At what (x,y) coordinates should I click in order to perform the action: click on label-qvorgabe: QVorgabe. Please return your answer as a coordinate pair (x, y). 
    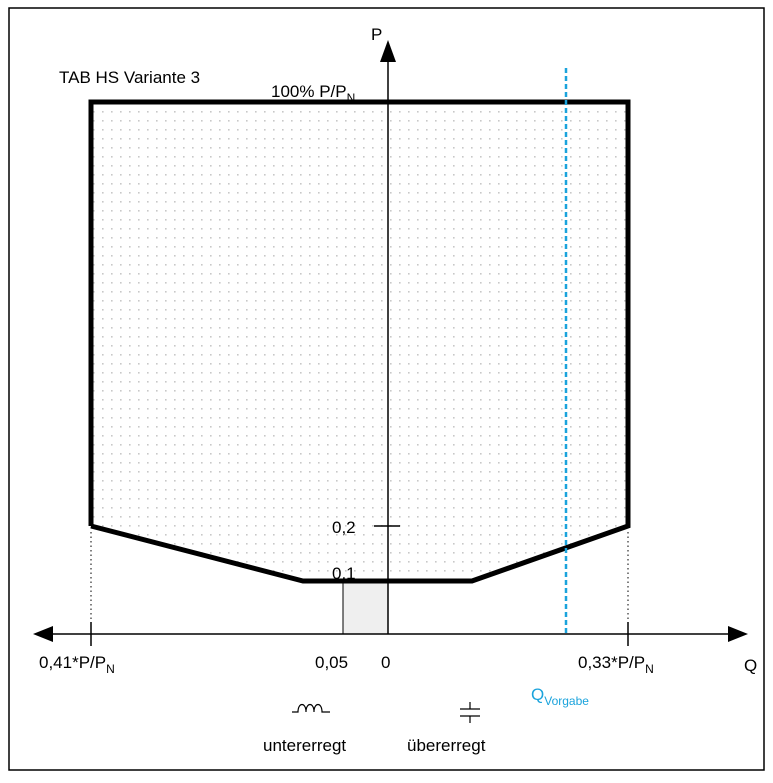
    Looking at the image, I should click on (560, 696).